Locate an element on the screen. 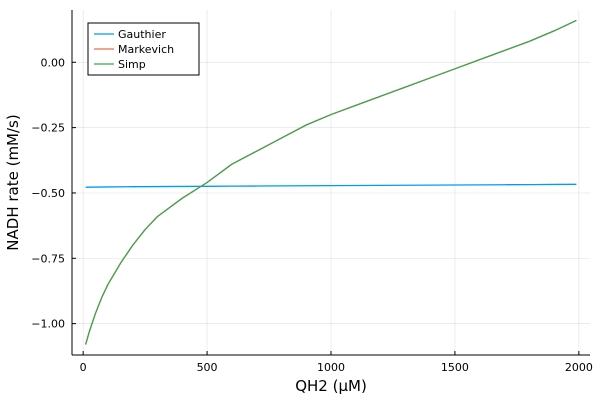 This screenshot has height=400, width=600. x-tick-label: 1000 is located at coordinates (331, 367).